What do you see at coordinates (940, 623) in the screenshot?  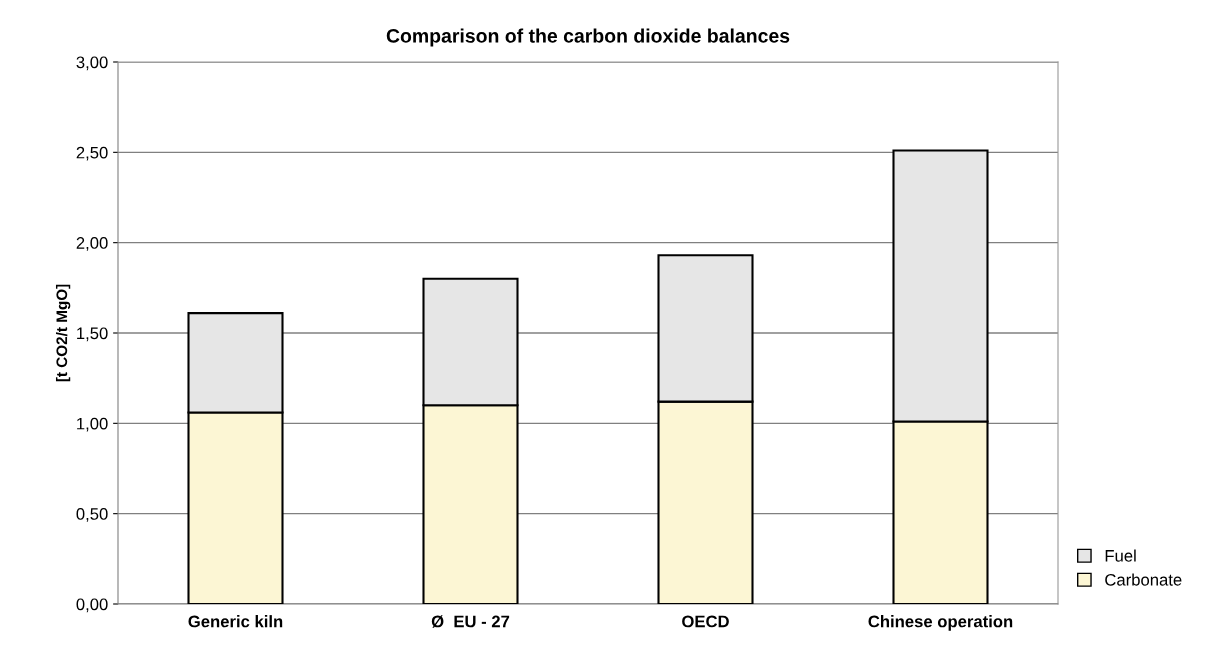 I see `x-tick-label: Chinese operation` at bounding box center [940, 623].